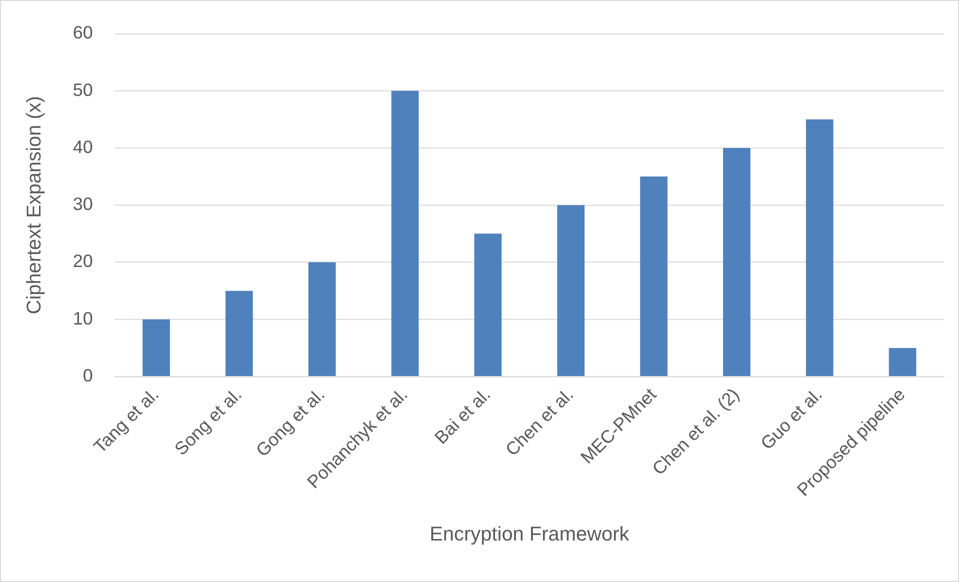 Image resolution: width=959 pixels, height=582 pixels. I want to click on y-tick-label: 20, so click(82, 261).